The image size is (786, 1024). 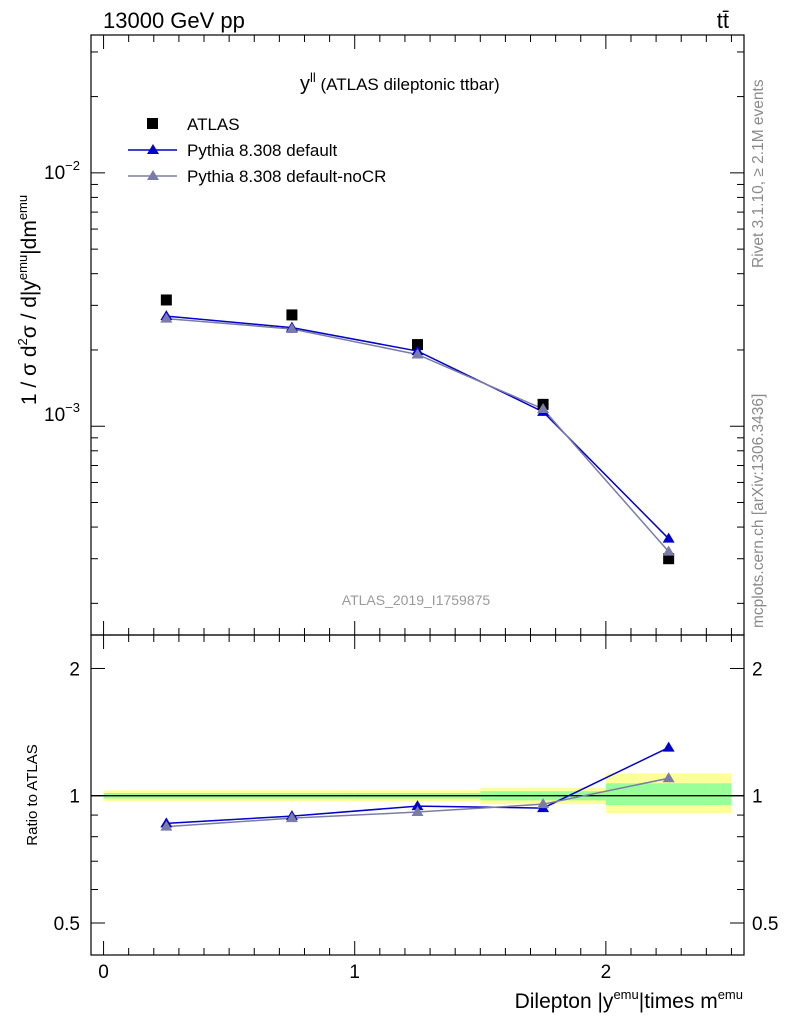 I want to click on ratio-ytick-label-right: 2, so click(x=757, y=669).